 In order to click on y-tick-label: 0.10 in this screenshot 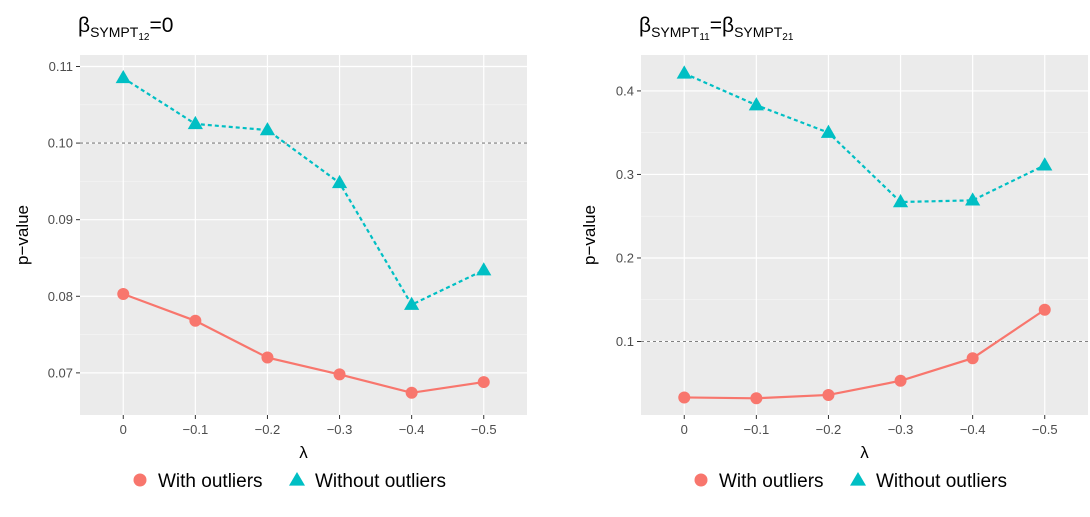, I will do `click(60, 143)`.